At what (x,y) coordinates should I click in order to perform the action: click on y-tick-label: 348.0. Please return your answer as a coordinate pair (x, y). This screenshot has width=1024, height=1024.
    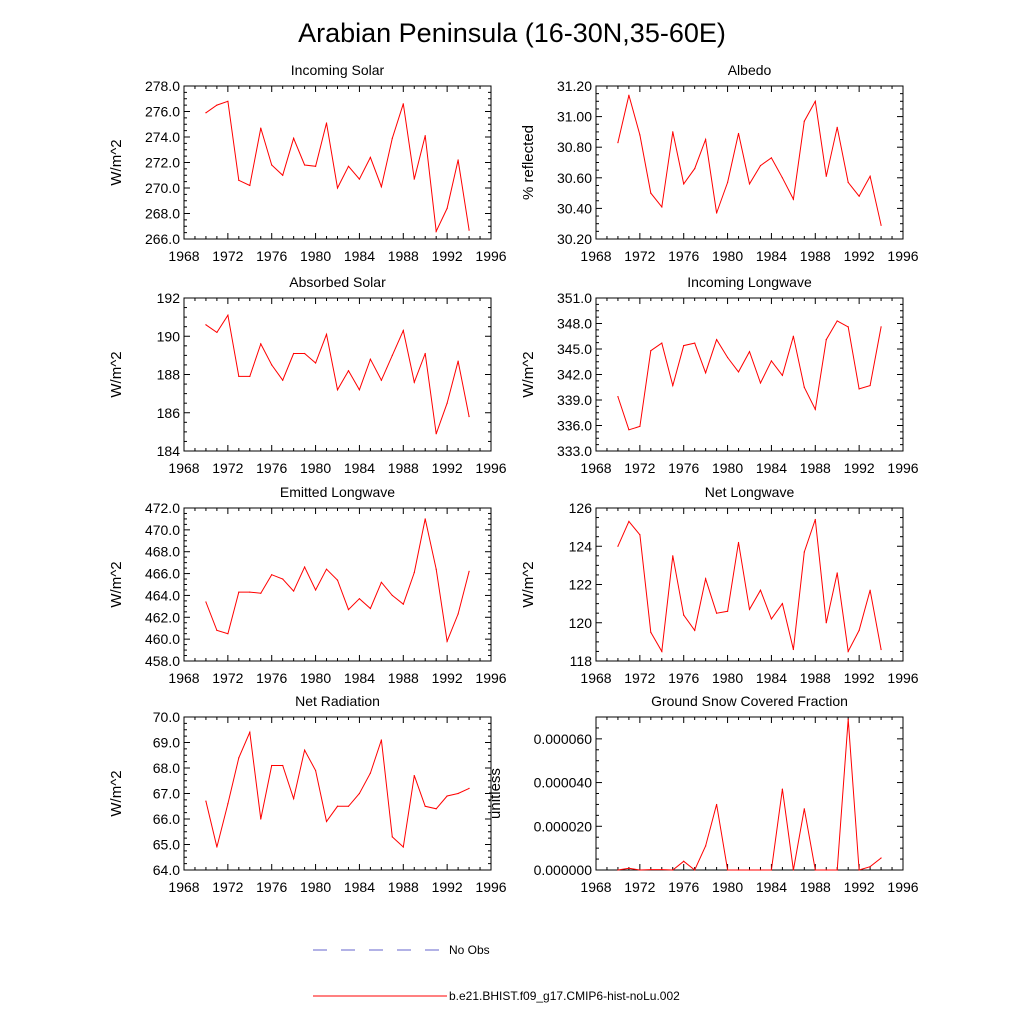
    Looking at the image, I should click on (574, 324).